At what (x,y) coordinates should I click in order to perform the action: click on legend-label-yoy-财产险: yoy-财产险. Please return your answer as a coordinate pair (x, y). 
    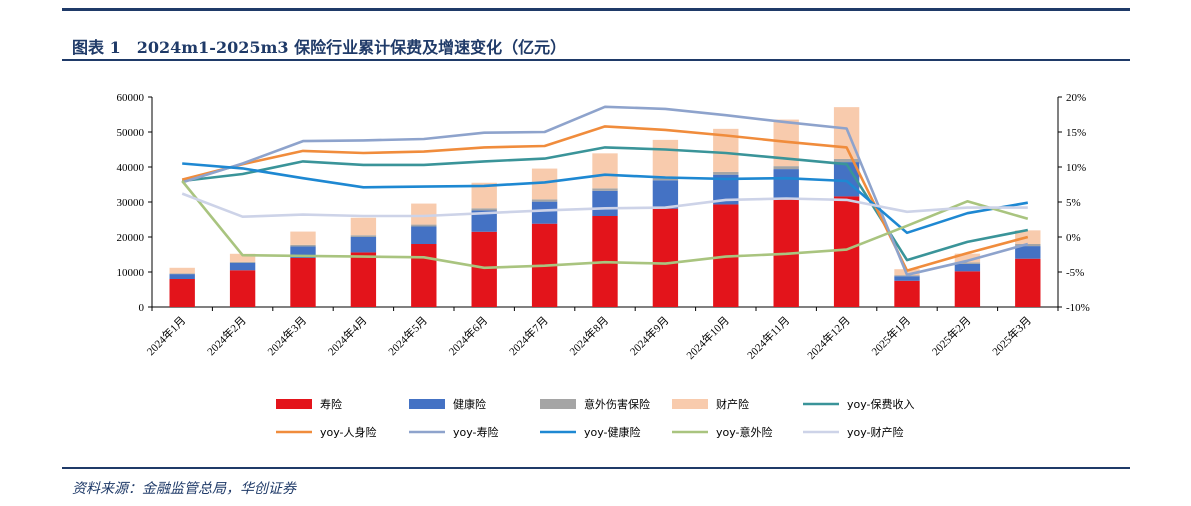
    Looking at the image, I should click on (875, 432).